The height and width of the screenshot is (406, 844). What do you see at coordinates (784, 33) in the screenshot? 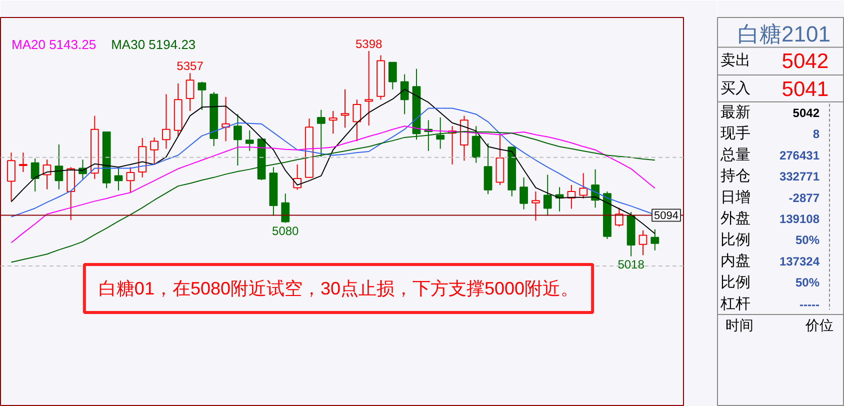
I see `text: 白糖2101` at bounding box center [784, 33].